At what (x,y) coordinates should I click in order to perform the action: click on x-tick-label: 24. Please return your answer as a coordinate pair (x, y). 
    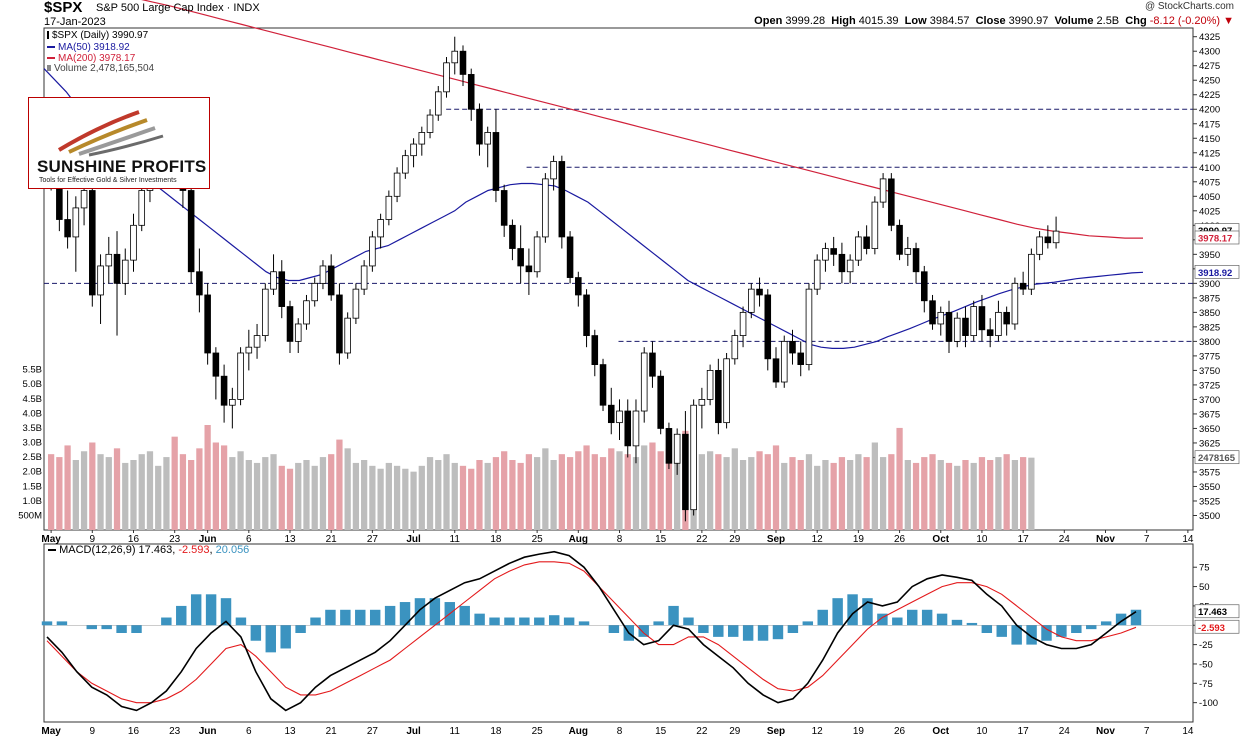
    Looking at the image, I should click on (1065, 539).